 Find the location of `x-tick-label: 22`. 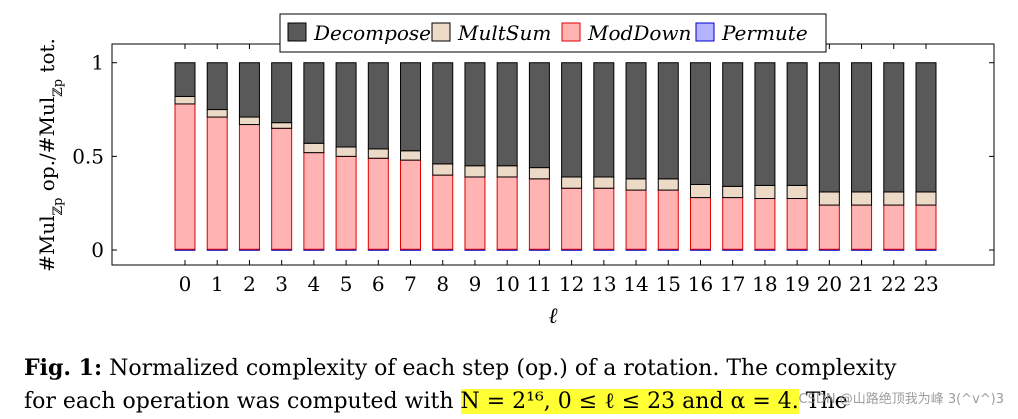

x-tick-label: 22 is located at coordinates (893, 284).